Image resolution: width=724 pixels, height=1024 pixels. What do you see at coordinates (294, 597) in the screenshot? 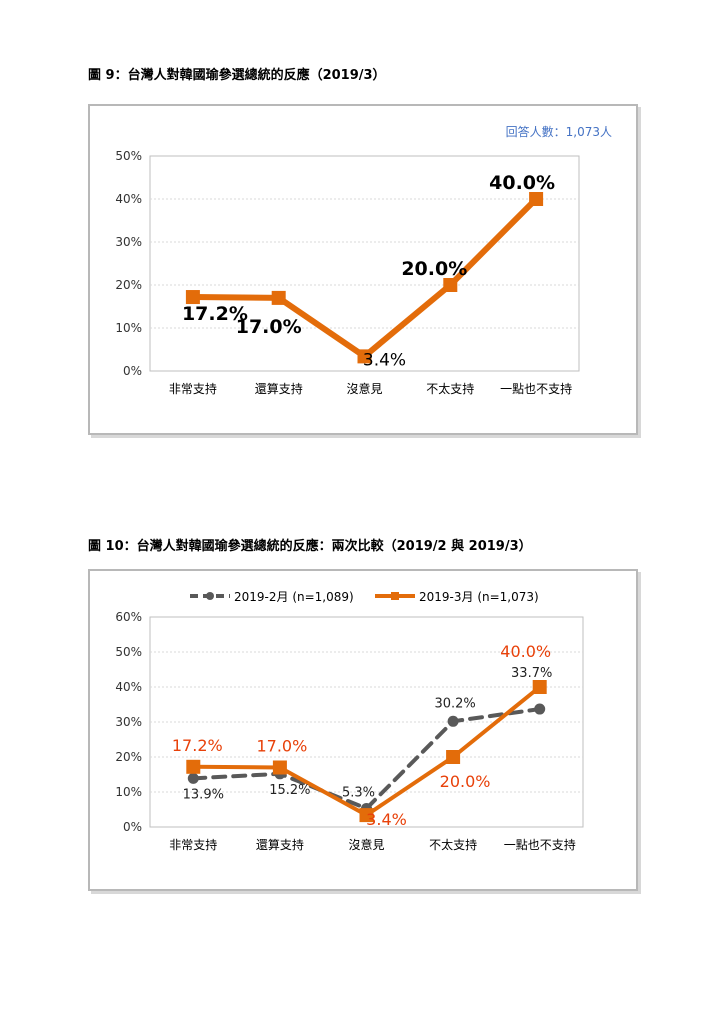
I see `legend-label-0: 2019-2月 (n=1,089)` at bounding box center [294, 597].